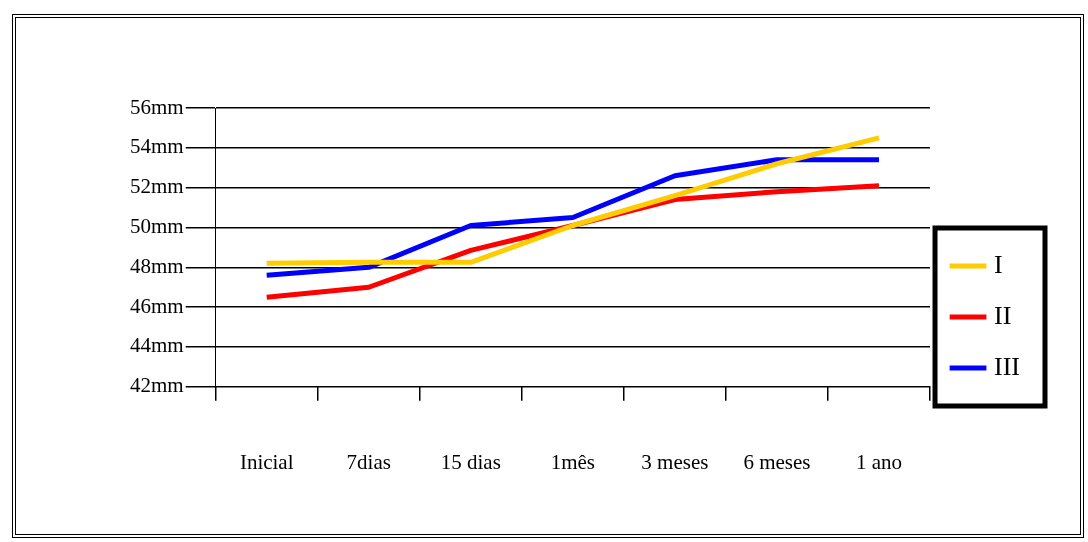 This screenshot has width=1088, height=542. Describe the element at coordinates (157, 146) in the screenshot. I see `y-tick-label: 54mm` at that location.